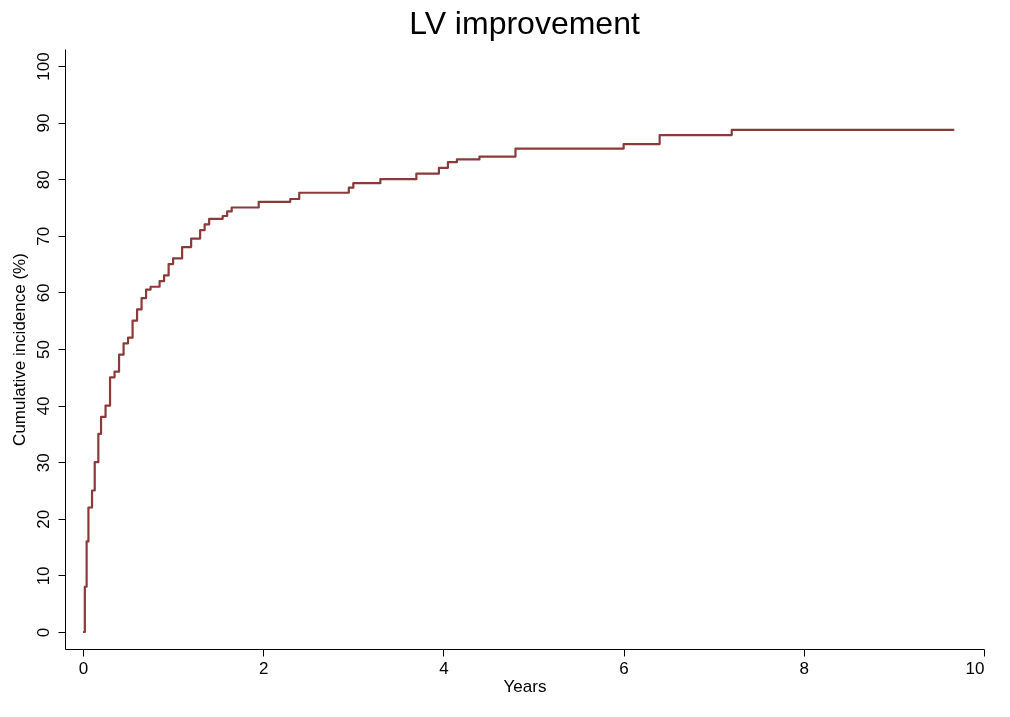  Describe the element at coordinates (525, 686) in the screenshot. I see `x-axis-title: Years` at that location.